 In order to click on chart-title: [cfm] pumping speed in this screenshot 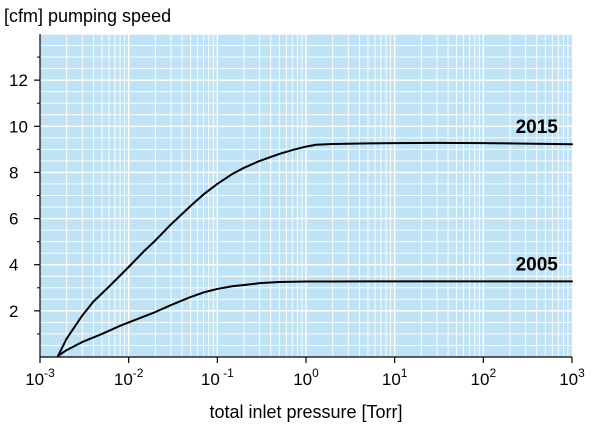, I will do `click(87, 16)`.